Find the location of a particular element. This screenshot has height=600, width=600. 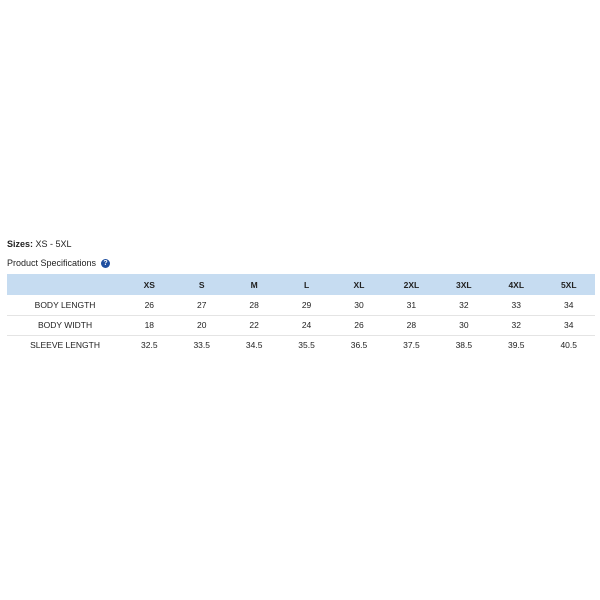

size-header-row: XS S M L XL 2XL 3XL 4XL 5XL is located at coordinates (301, 284).